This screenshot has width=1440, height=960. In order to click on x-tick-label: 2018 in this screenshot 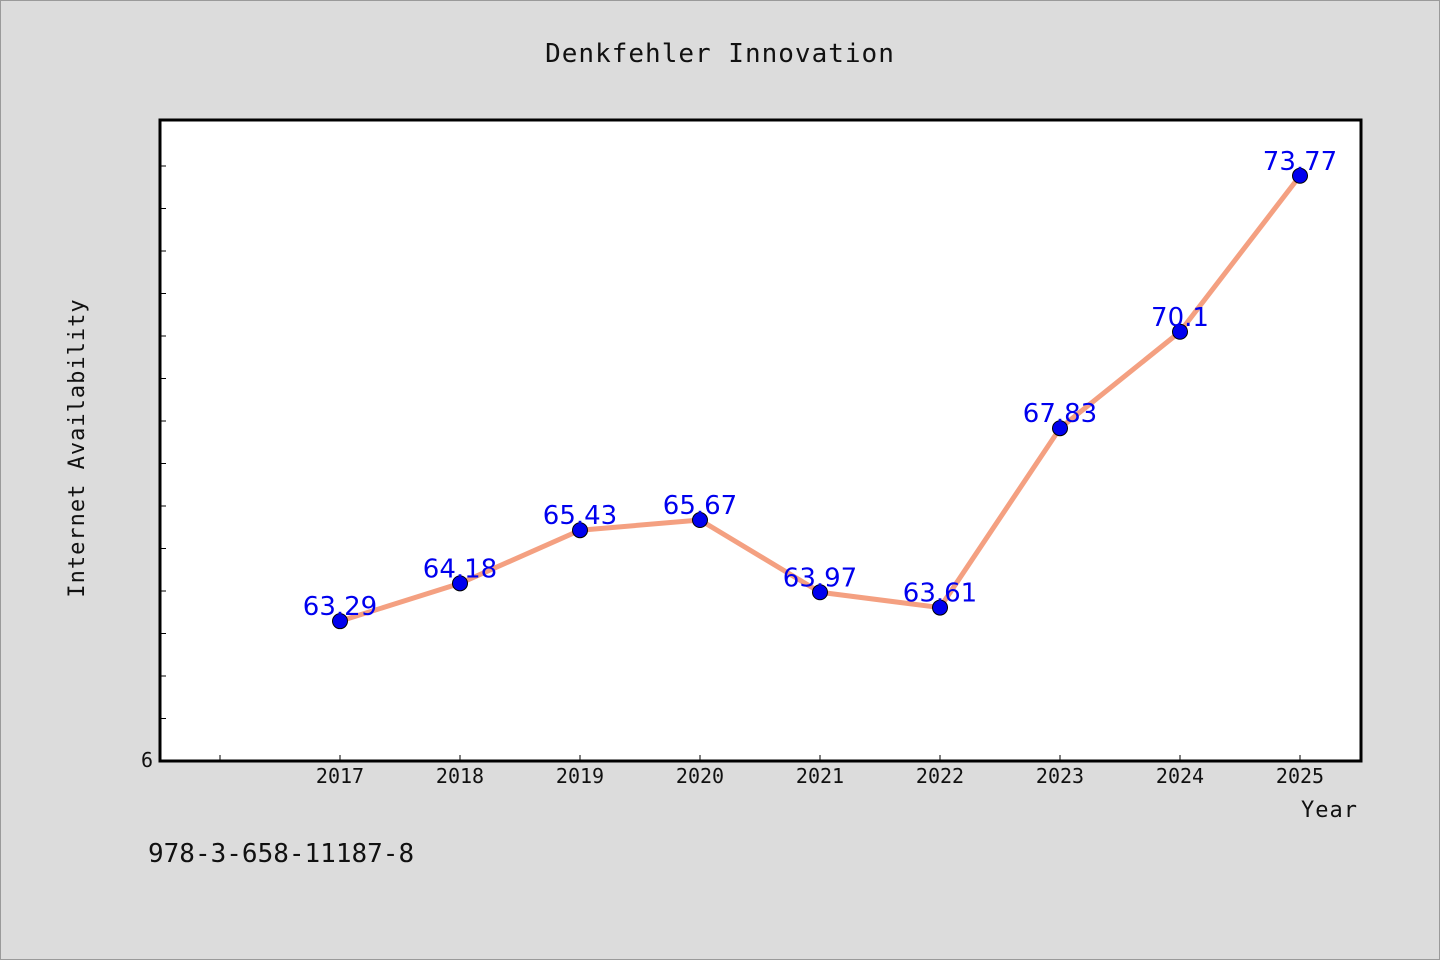, I will do `click(460, 776)`.